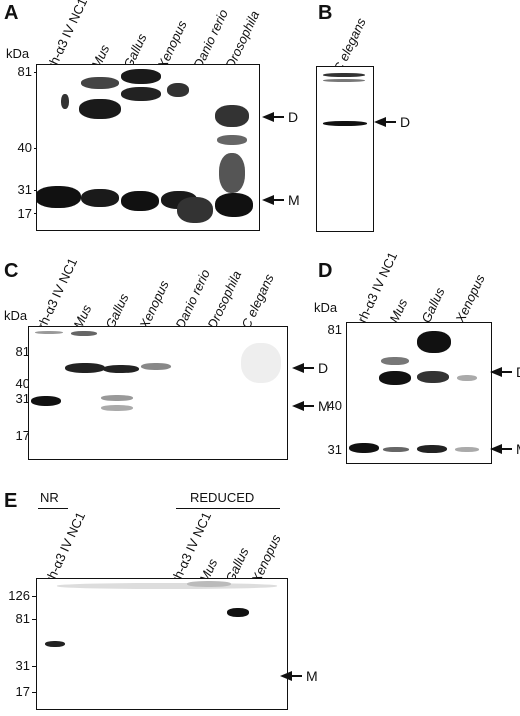  Describe the element at coordinates (222, 497) in the screenshot. I see `panel-e-header-reduced: REDUCED` at that location.